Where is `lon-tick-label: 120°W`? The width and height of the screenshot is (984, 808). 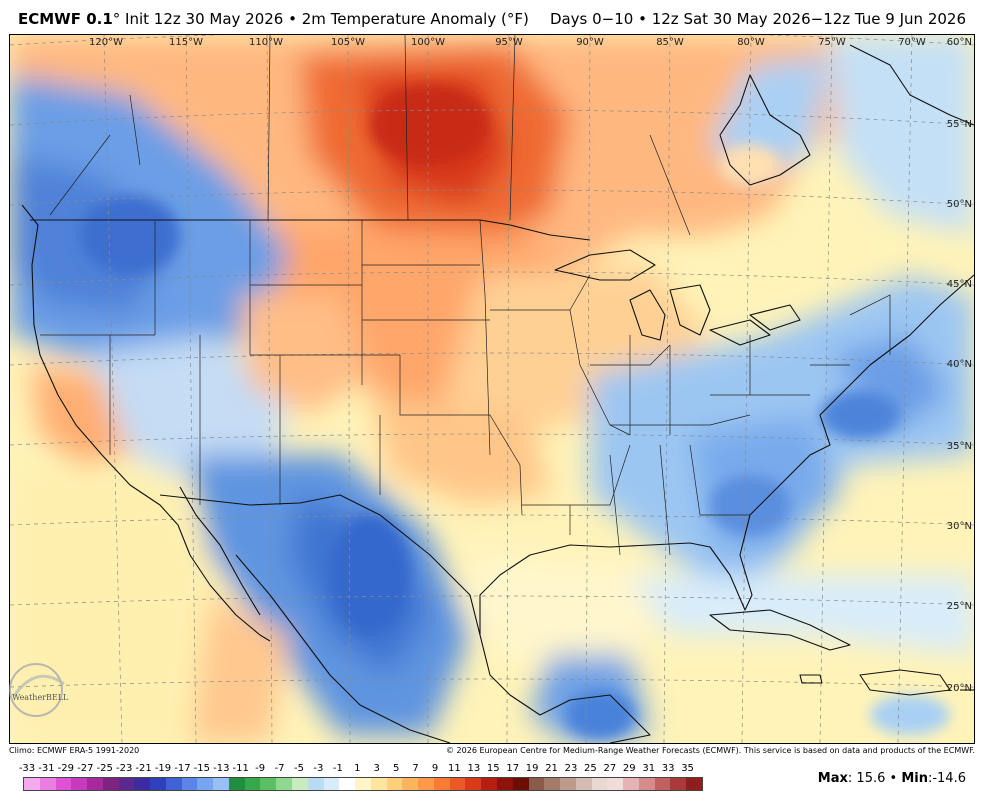
lon-tick-label: 120°W is located at coordinates (106, 42).